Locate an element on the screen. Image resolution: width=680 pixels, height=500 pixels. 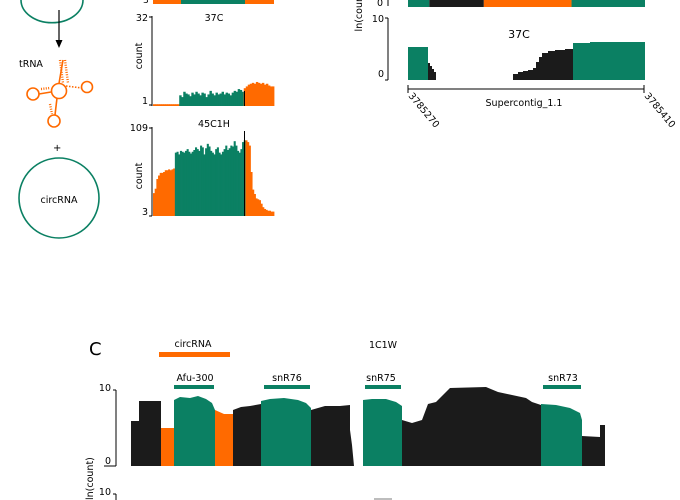
chart-37c-ymax: 32 is located at coordinates (142, 18).